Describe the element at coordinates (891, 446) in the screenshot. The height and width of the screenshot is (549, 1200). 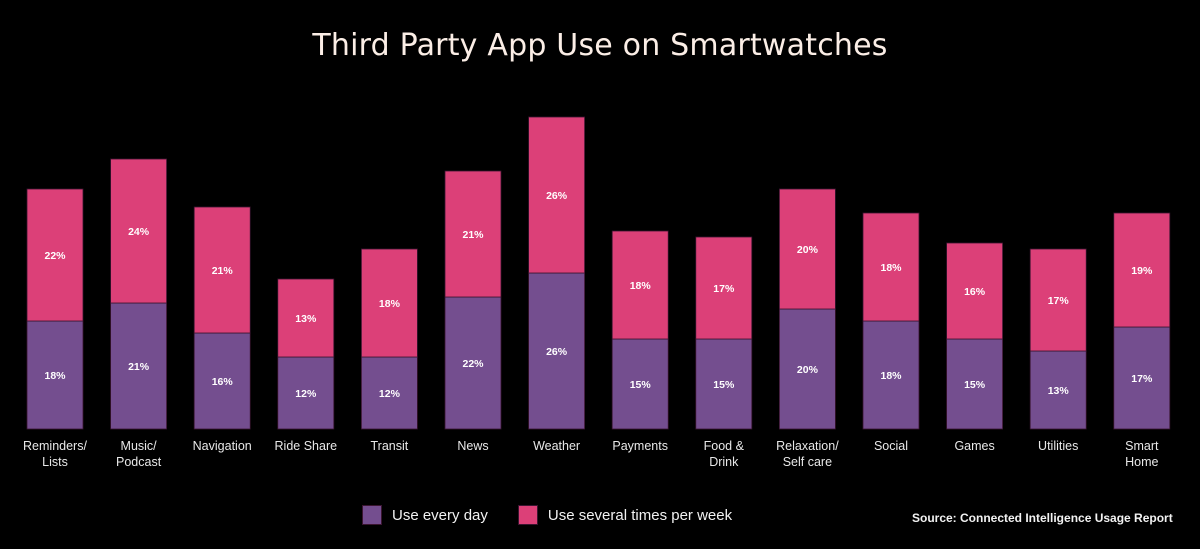
I see `x-tick-label: Social` at that location.